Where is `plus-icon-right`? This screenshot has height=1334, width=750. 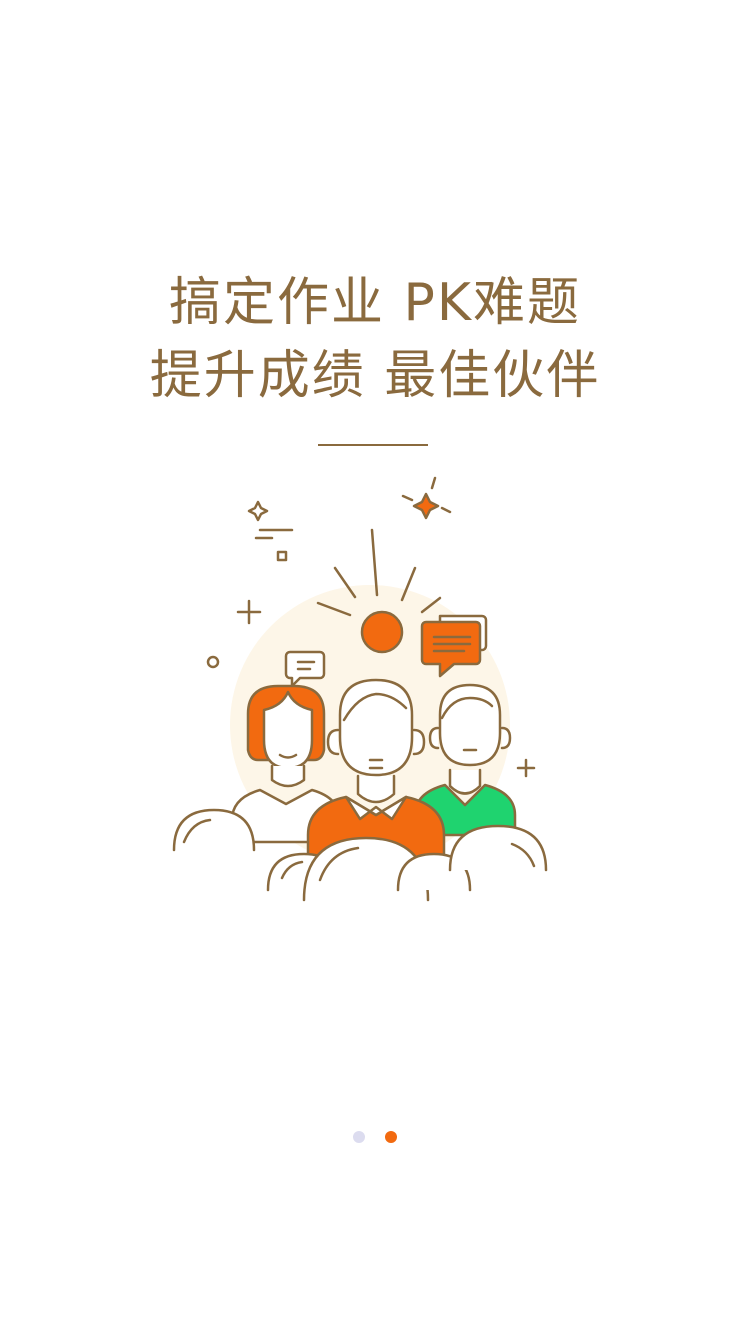
plus-icon-right is located at coordinates (526, 768).